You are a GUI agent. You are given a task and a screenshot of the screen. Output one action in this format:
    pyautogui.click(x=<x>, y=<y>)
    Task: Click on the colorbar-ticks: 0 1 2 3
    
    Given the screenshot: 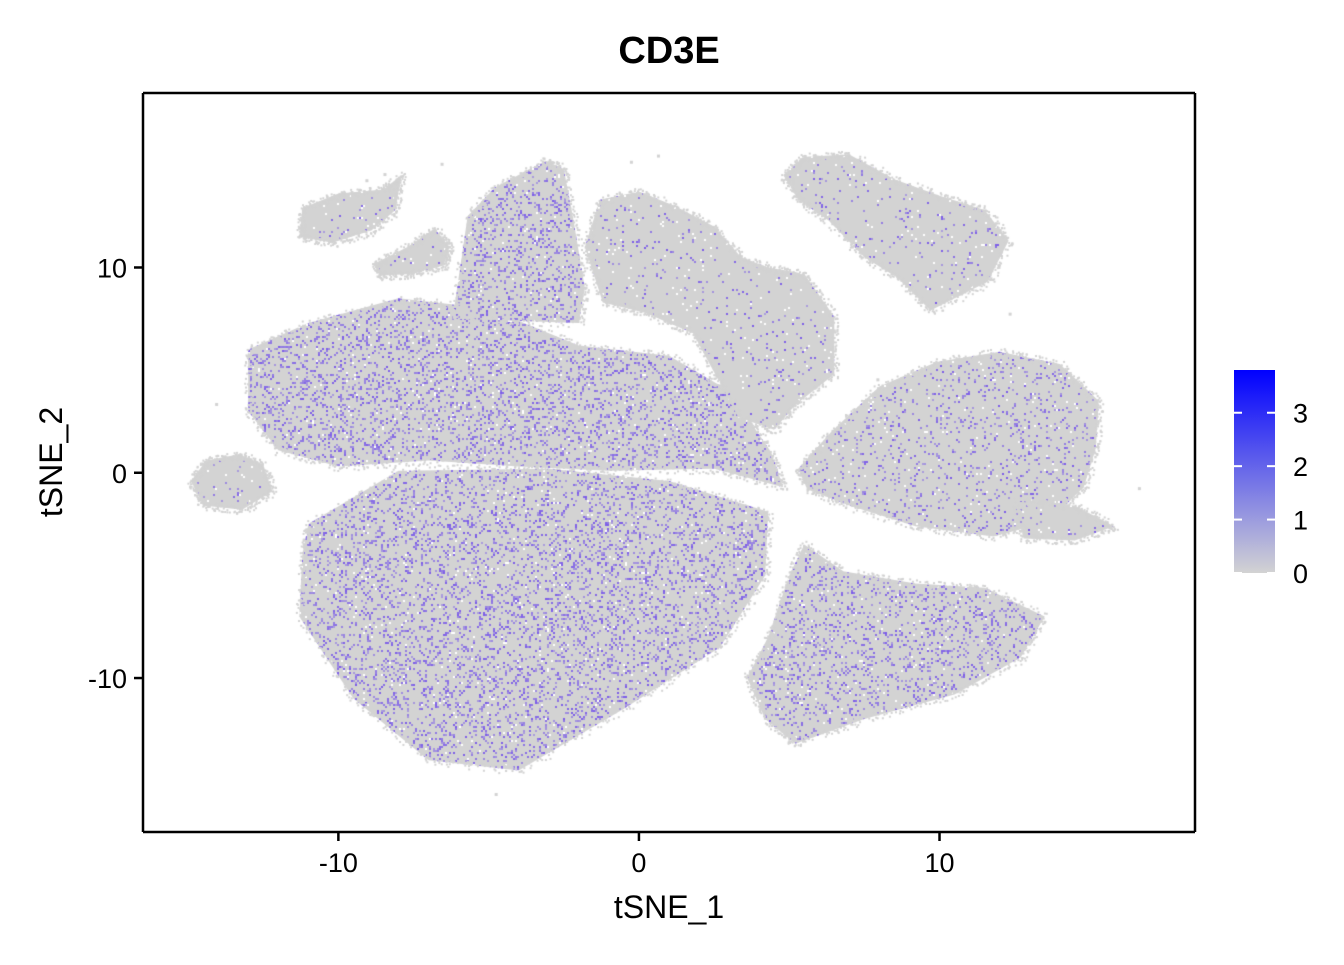 What is the action you would take?
    pyautogui.click(x=1271, y=494)
    